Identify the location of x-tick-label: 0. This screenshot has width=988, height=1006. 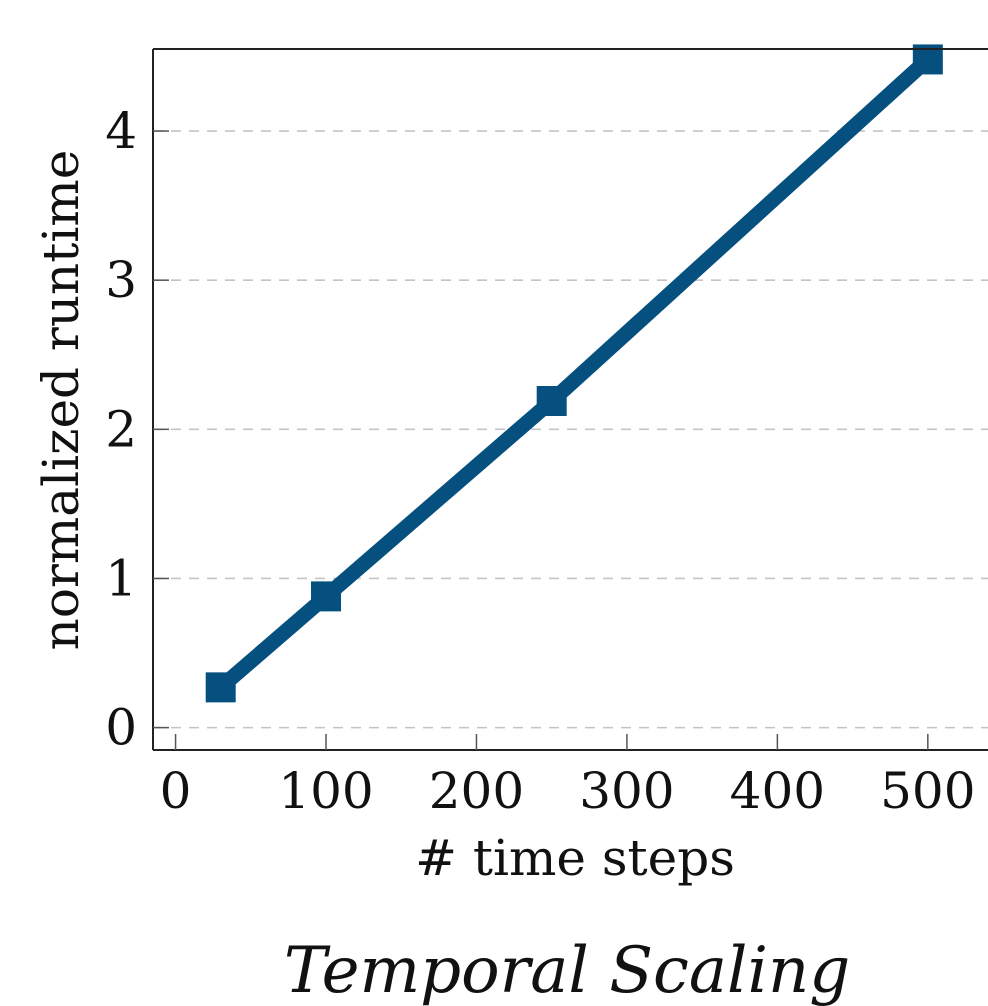
(176, 791).